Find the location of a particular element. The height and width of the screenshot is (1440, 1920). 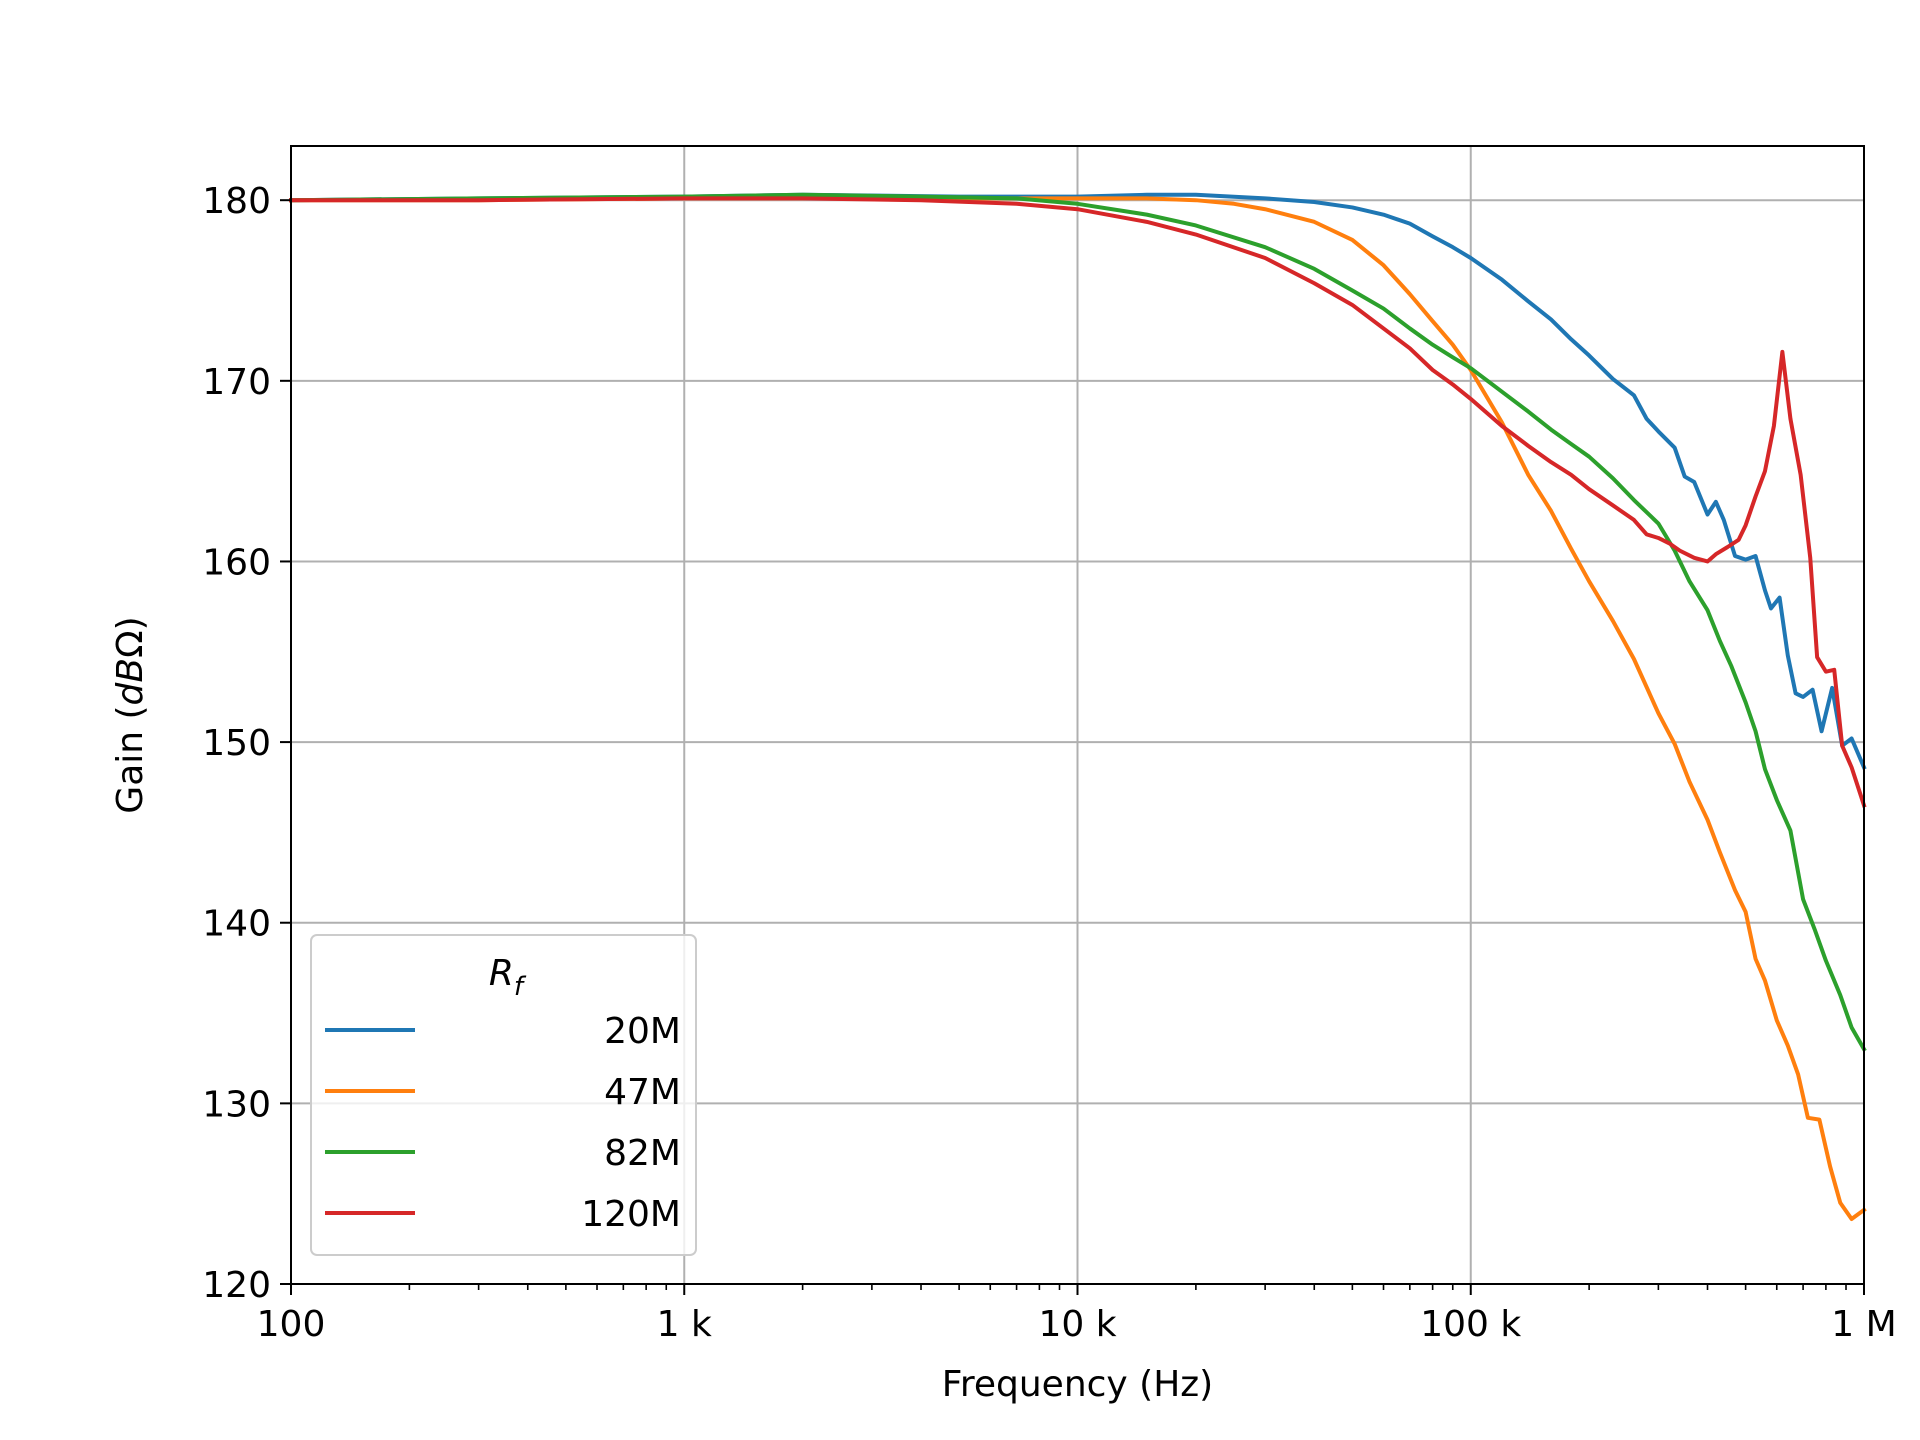

y-axis-label-prefix: Gain ( is located at coordinates (130, 759).